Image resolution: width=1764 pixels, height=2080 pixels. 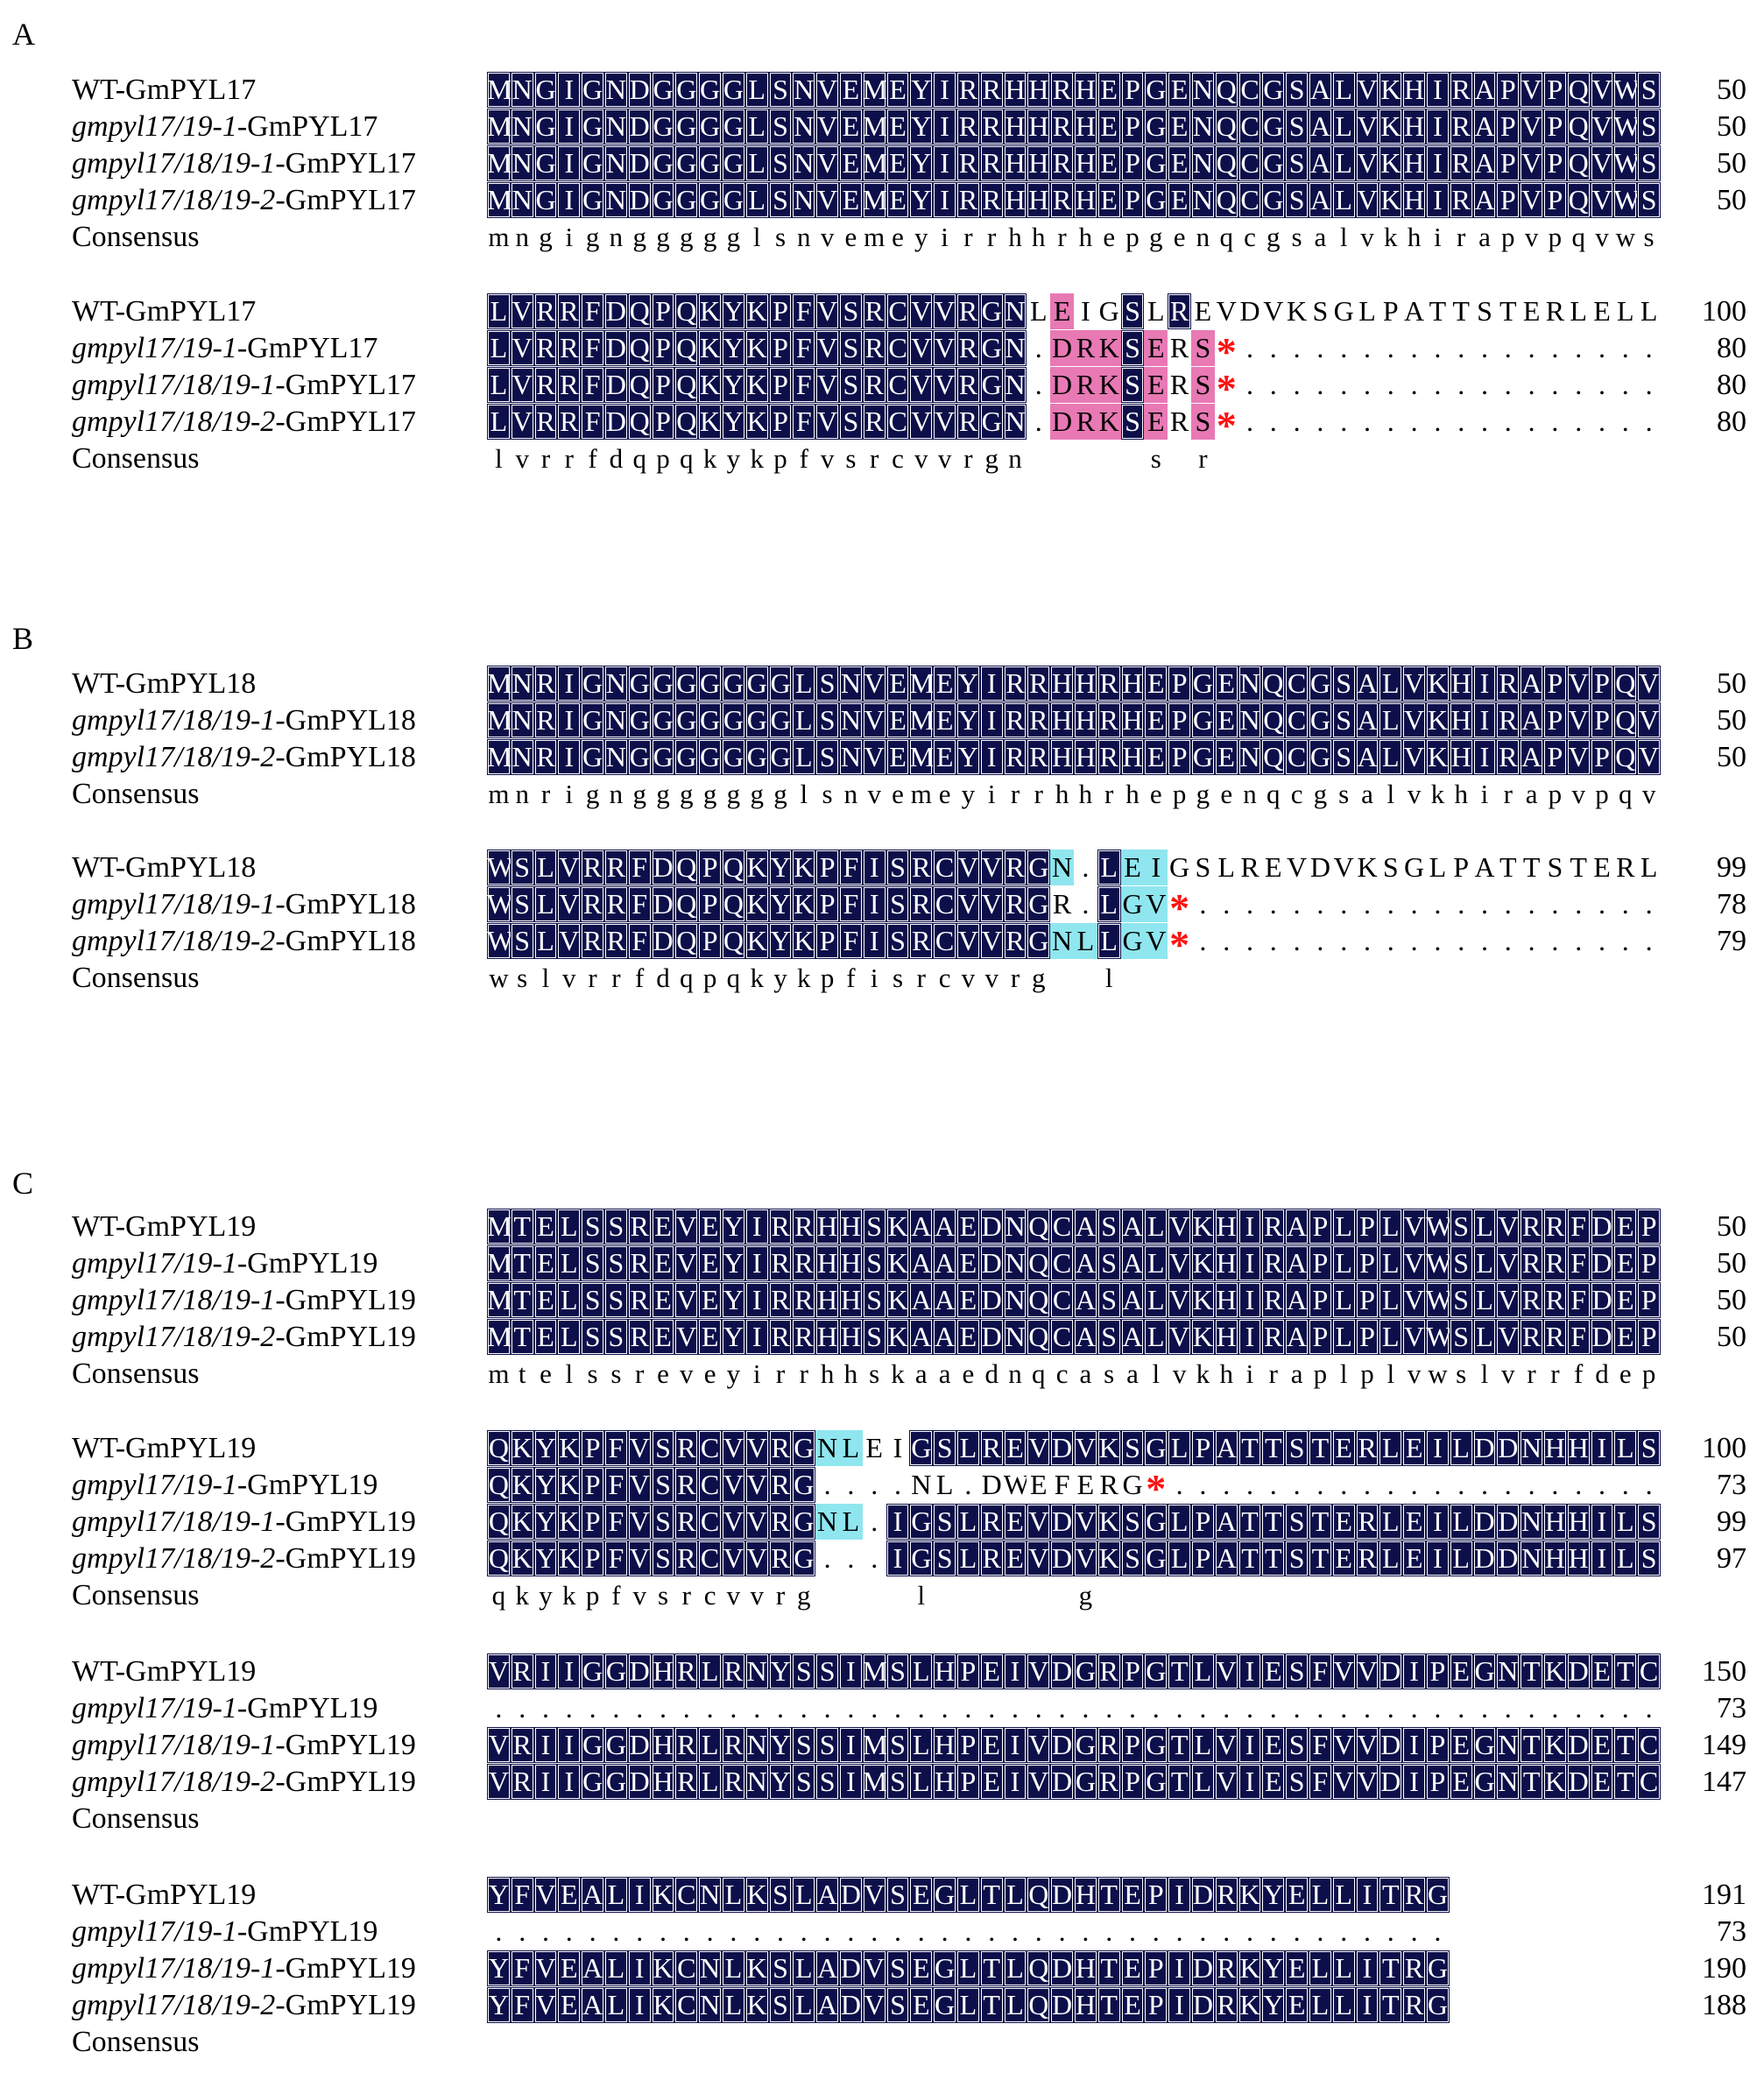 I want to click on residue: H, so click(x=944, y=1782).